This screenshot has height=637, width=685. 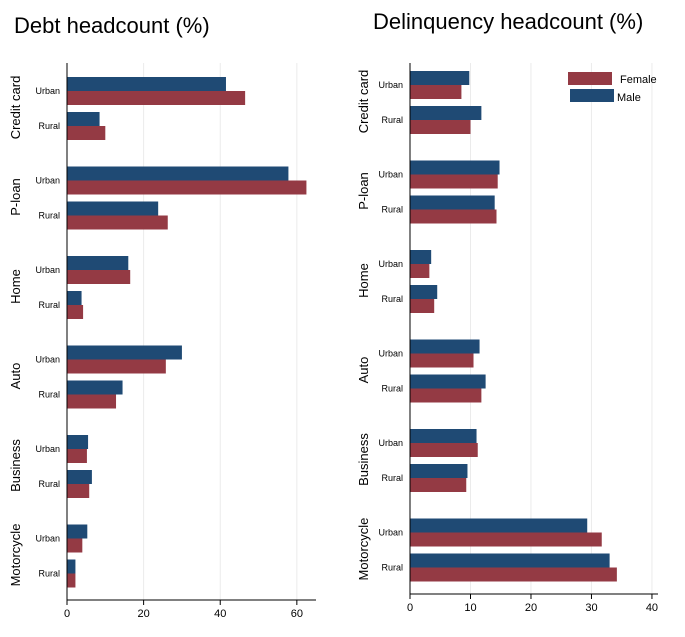 What do you see at coordinates (15, 376) in the screenshot?
I see `debt-group-label-auto: Auto` at bounding box center [15, 376].